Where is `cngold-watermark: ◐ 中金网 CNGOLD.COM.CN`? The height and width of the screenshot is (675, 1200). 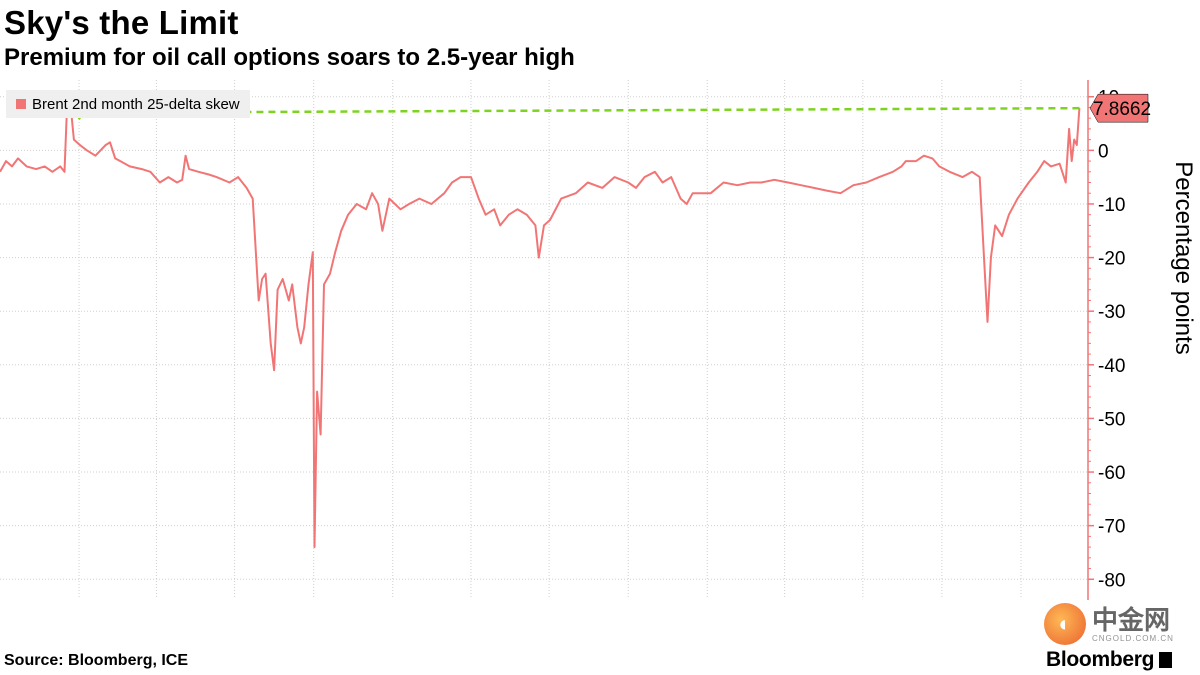
cngold-watermark: ◐ 中金网 CNGOLD.COM.CN is located at coordinates (1109, 624).